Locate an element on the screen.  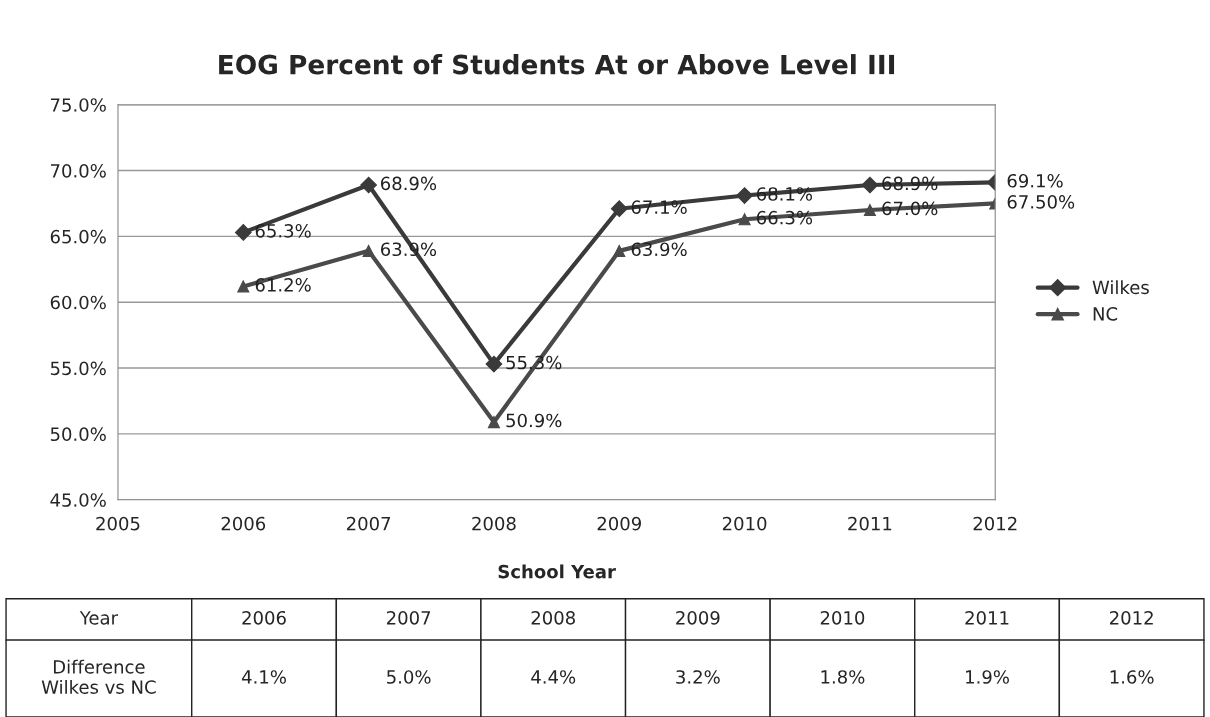
data-label: 65.3% is located at coordinates (283, 231).